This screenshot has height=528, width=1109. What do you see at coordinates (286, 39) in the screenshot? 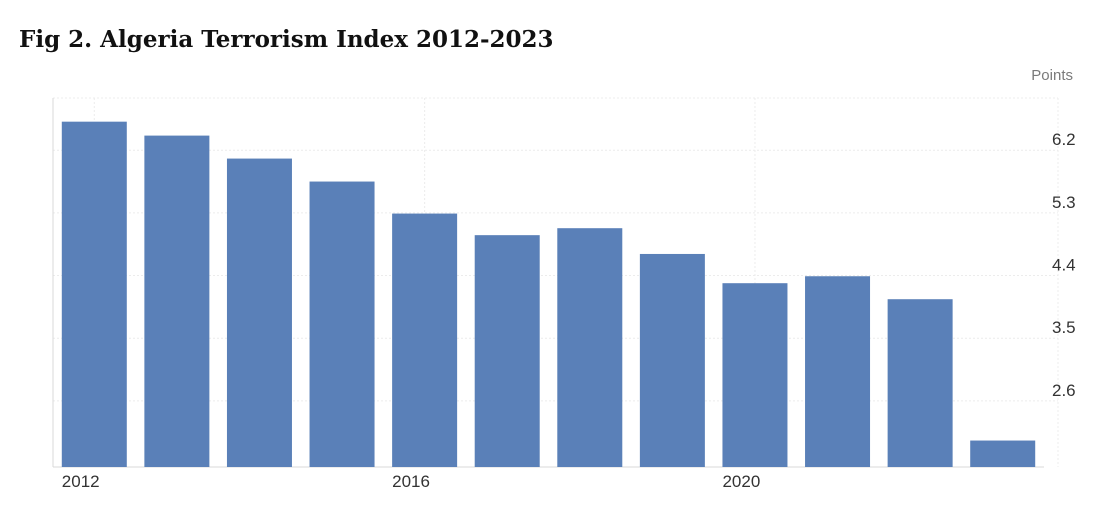
I see `chart-title: Fig 2. Algeria Terrorism Index 2012-2023` at bounding box center [286, 39].